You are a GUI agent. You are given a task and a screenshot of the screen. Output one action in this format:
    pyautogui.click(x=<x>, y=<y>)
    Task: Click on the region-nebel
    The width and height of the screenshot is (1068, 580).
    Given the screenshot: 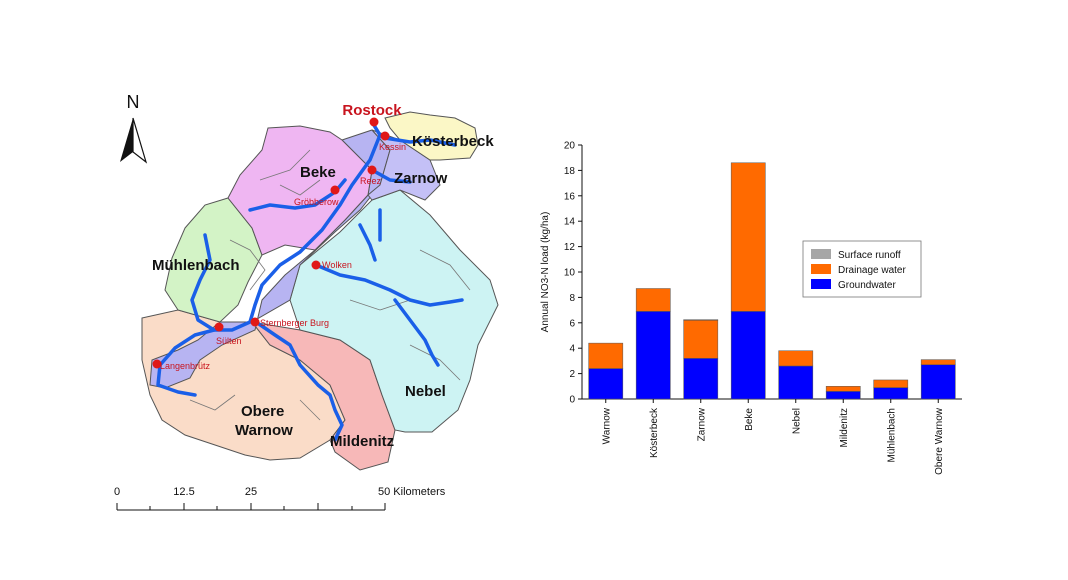 What is the action you would take?
    pyautogui.click(x=394, y=311)
    